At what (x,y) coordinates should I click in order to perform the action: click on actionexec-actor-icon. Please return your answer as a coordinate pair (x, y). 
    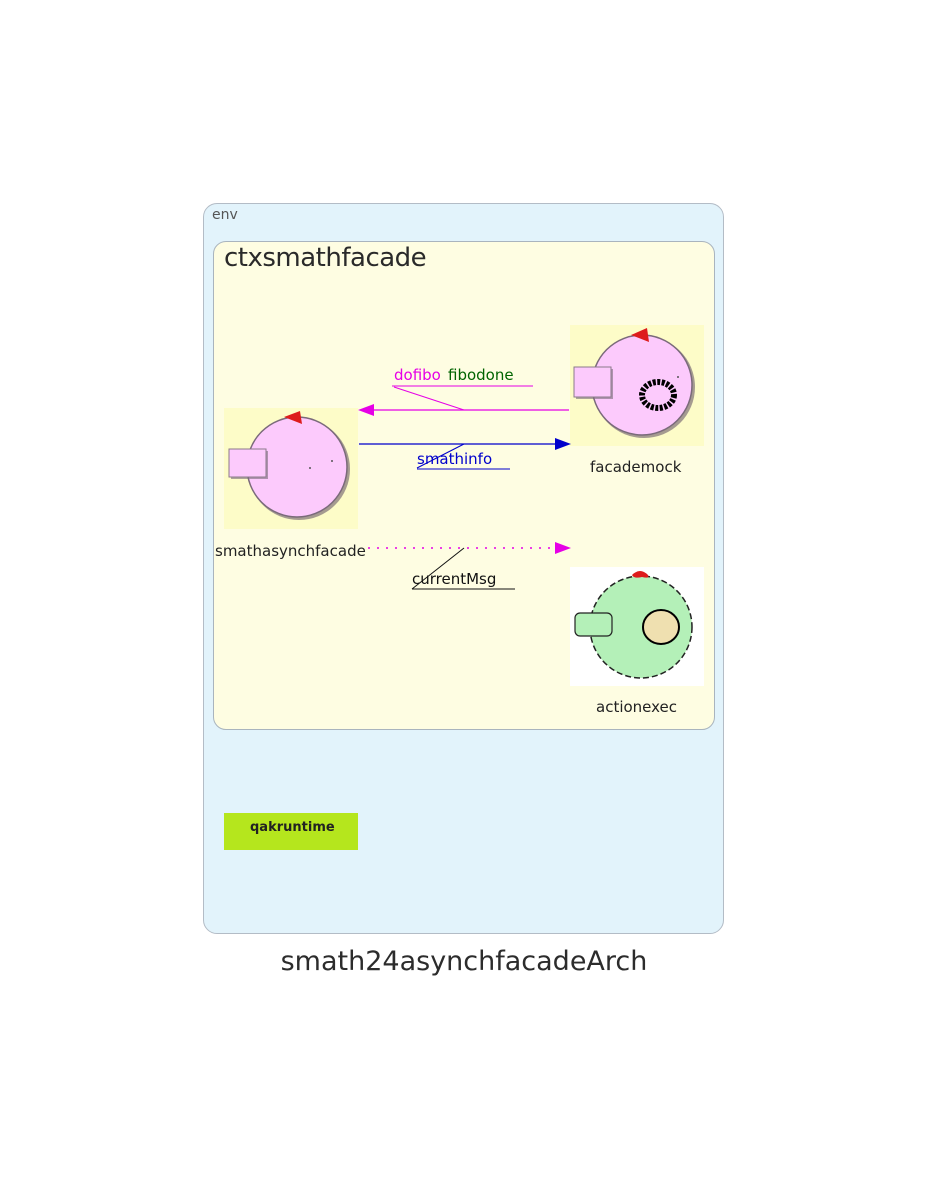
    Looking at the image, I should click on (637, 626).